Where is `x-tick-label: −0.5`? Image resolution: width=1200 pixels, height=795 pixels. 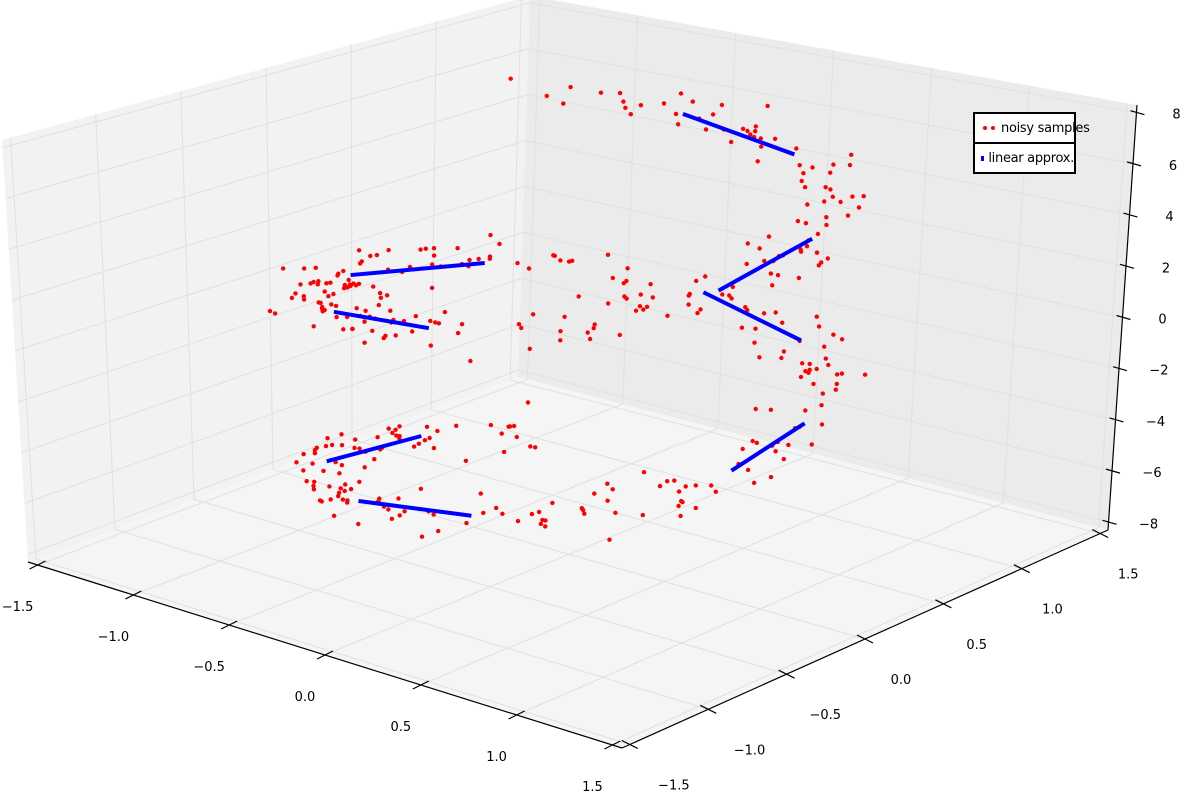 x-tick-label: −0.5 is located at coordinates (209, 667).